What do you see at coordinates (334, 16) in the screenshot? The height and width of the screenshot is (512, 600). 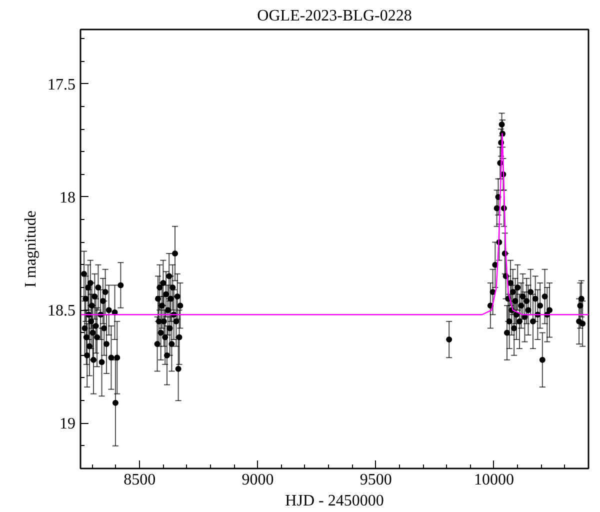 I see `chart-title: OGLE-2023-BLG-0228` at bounding box center [334, 16].